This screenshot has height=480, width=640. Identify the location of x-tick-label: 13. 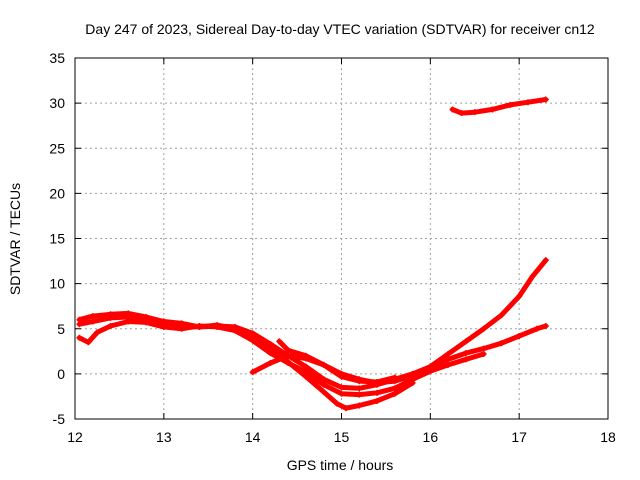
(164, 437).